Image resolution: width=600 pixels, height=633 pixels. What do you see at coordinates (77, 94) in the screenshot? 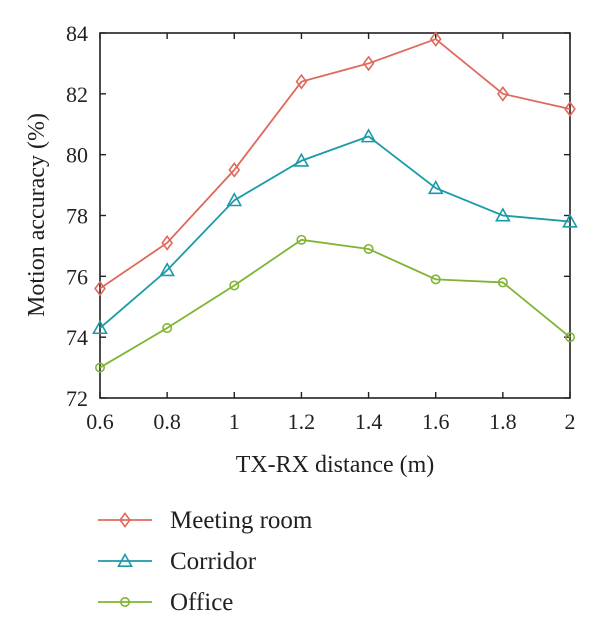
I see `y-tick-label: 82` at bounding box center [77, 94].